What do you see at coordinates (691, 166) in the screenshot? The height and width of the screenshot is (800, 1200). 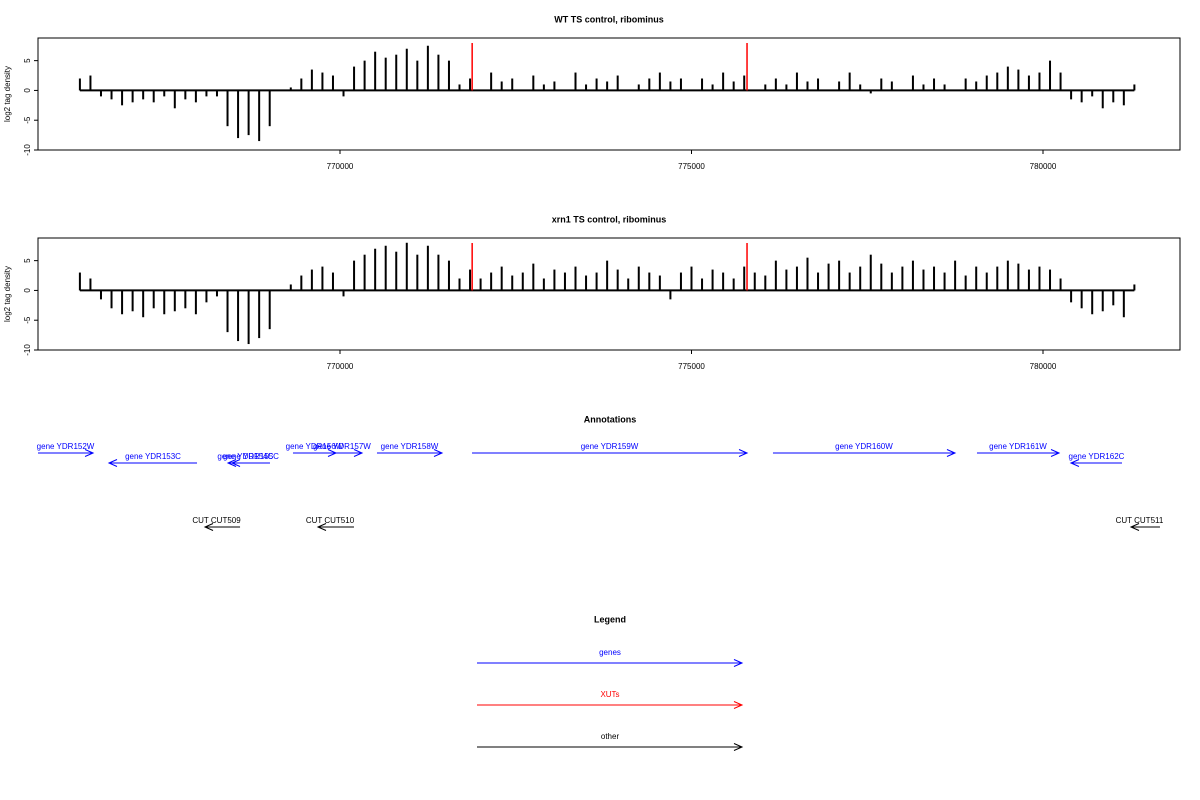 I see `x-tick-label: 775000` at bounding box center [691, 166].